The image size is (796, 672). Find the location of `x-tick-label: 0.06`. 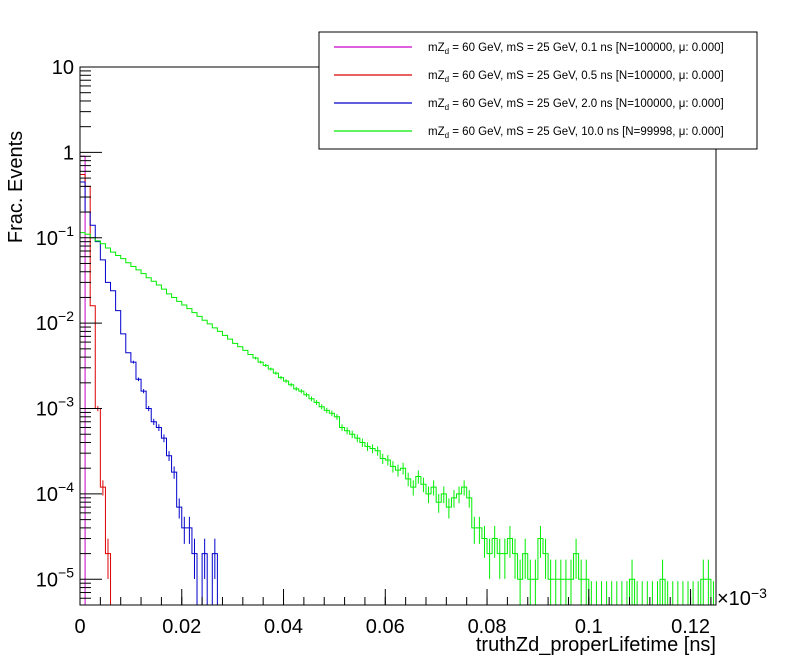

x-tick-label: 0.06 is located at coordinates (385, 627).